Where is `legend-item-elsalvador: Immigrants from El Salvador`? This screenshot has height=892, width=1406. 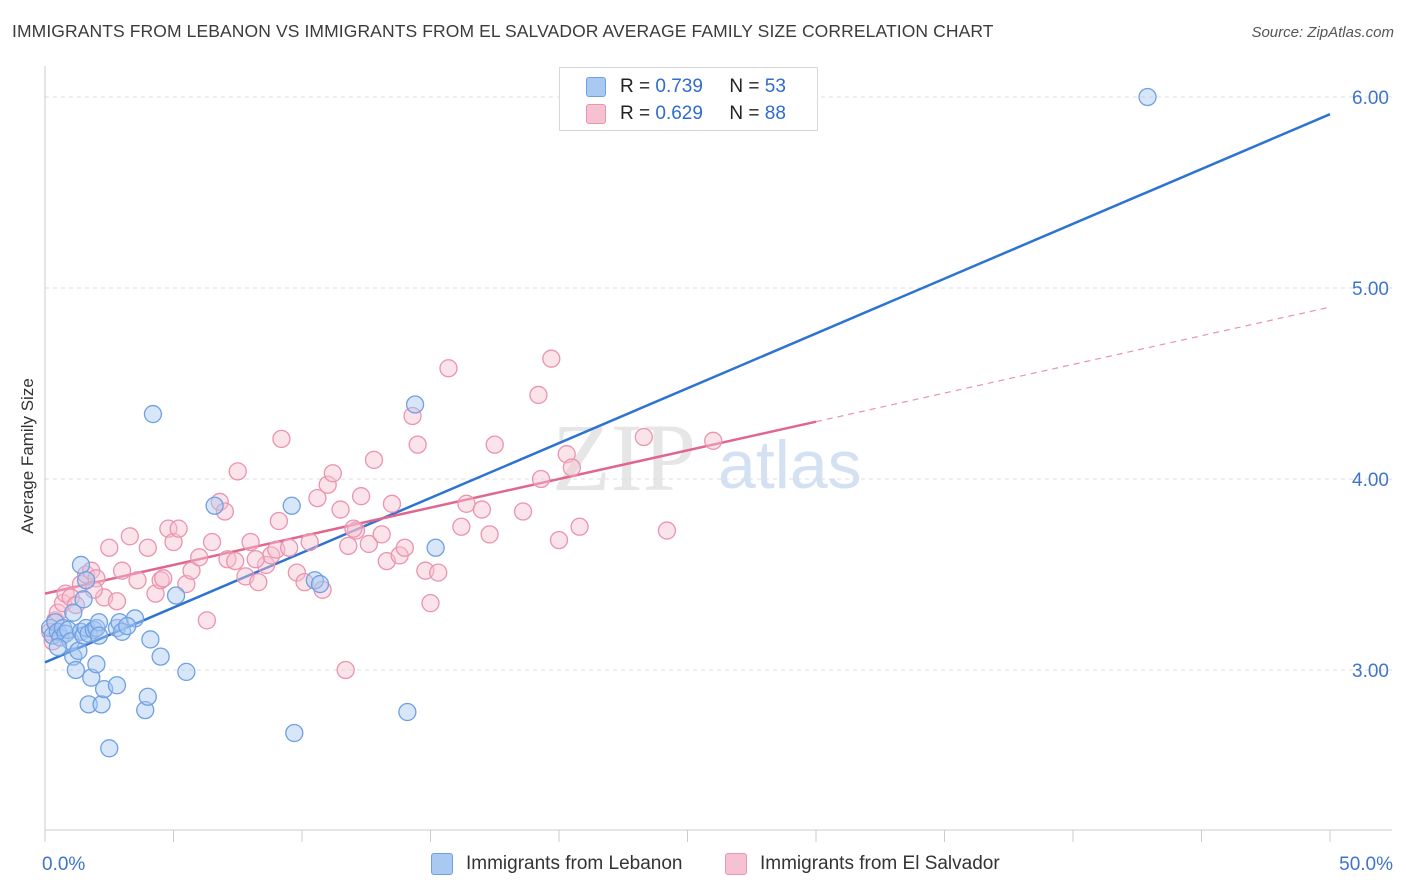 legend-item-elsalvador: Immigrants from El Salvador is located at coordinates (862, 864).